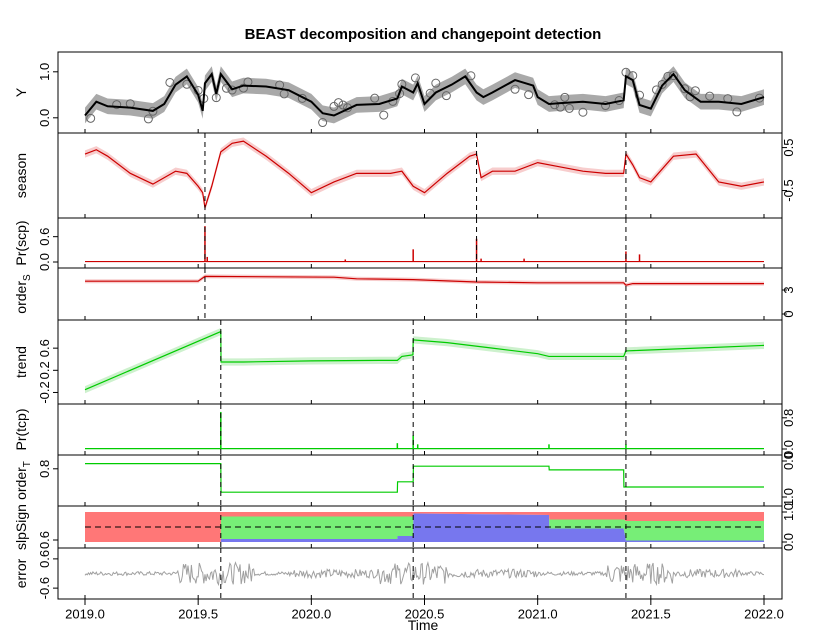  I want to click on plot-area-trend, so click(424, 360).